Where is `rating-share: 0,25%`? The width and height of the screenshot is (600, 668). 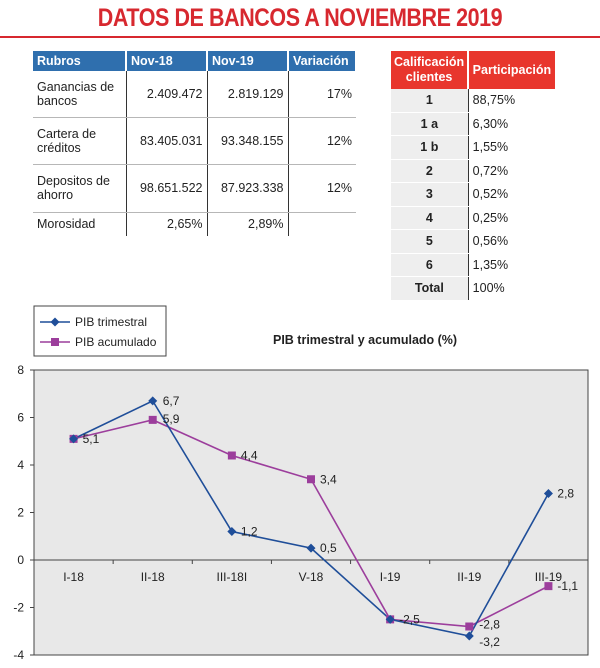
rating-share: 0,25% is located at coordinates (511, 218).